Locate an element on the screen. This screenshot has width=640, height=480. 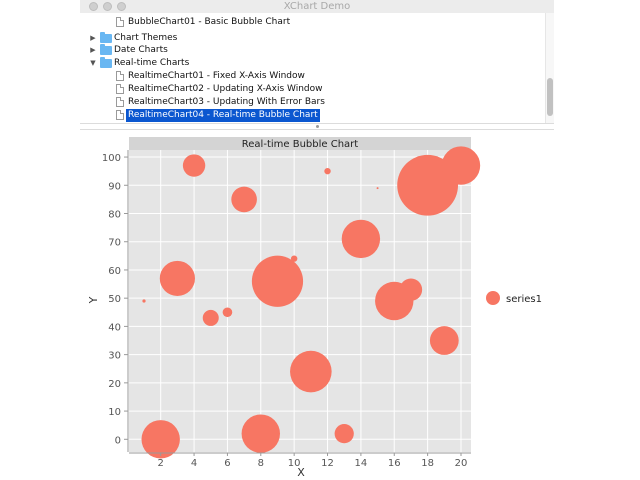
x-tick-label: 14 is located at coordinates (361, 463).